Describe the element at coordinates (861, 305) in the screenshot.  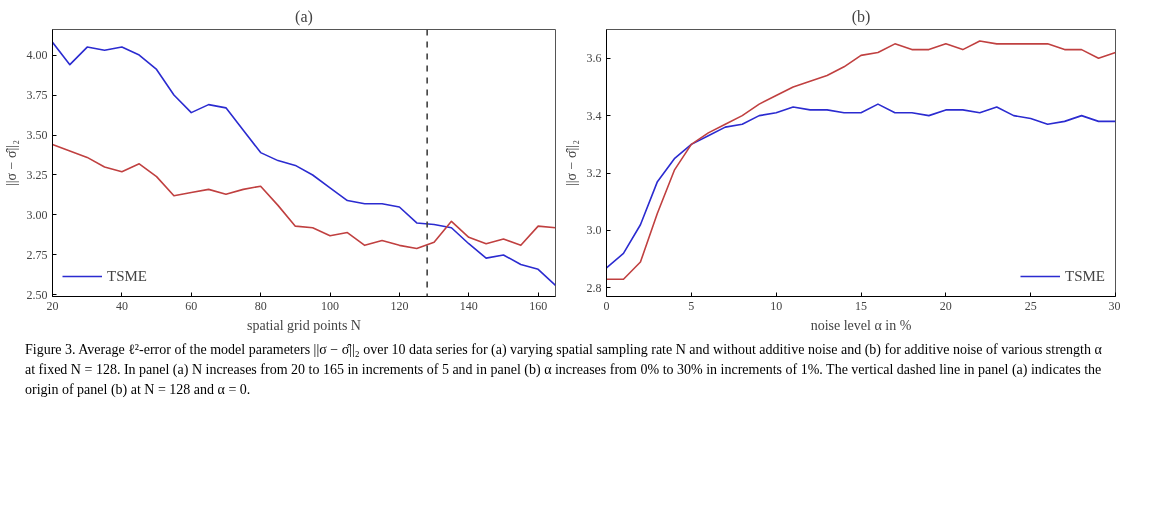
I see `x-tick-label: 15` at that location.